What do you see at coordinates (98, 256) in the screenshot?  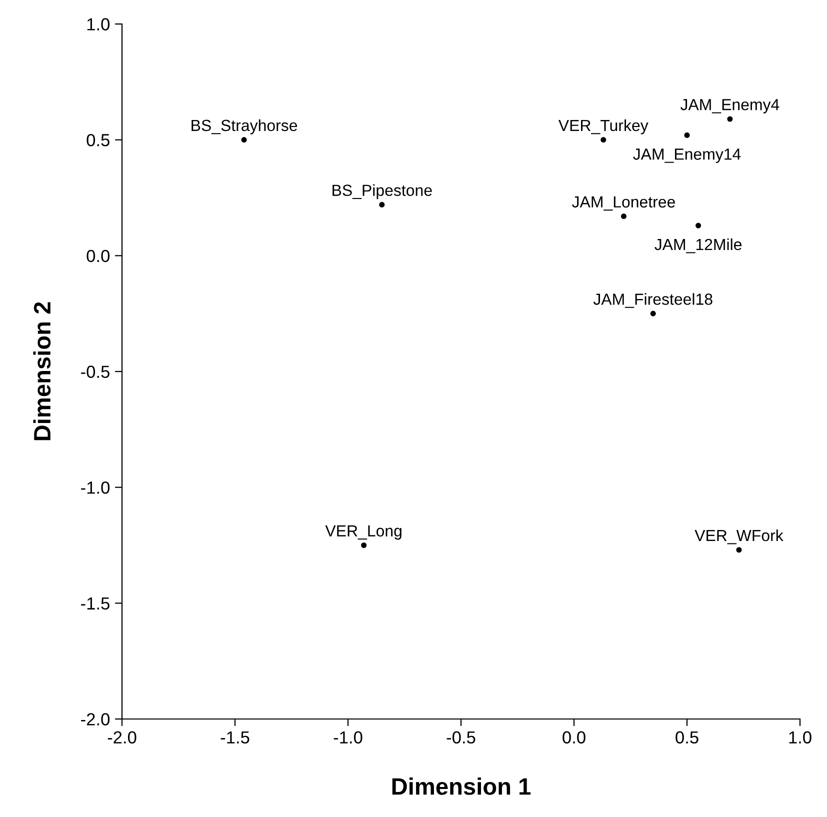 I see `y-tick-label: 0.0` at bounding box center [98, 256].